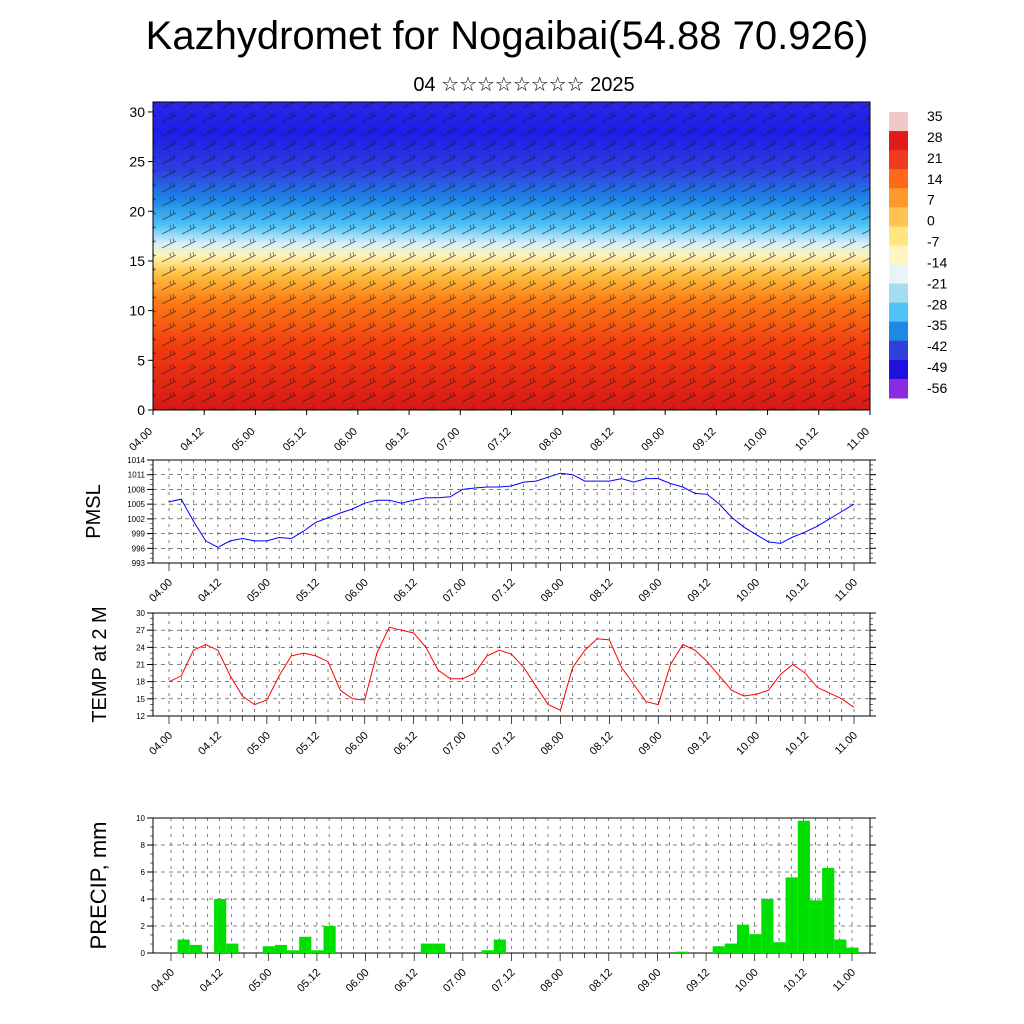 Image resolution: width=1024 pixels, height=1024 pixels. I want to click on y-tick-label: 10, so click(137, 311).